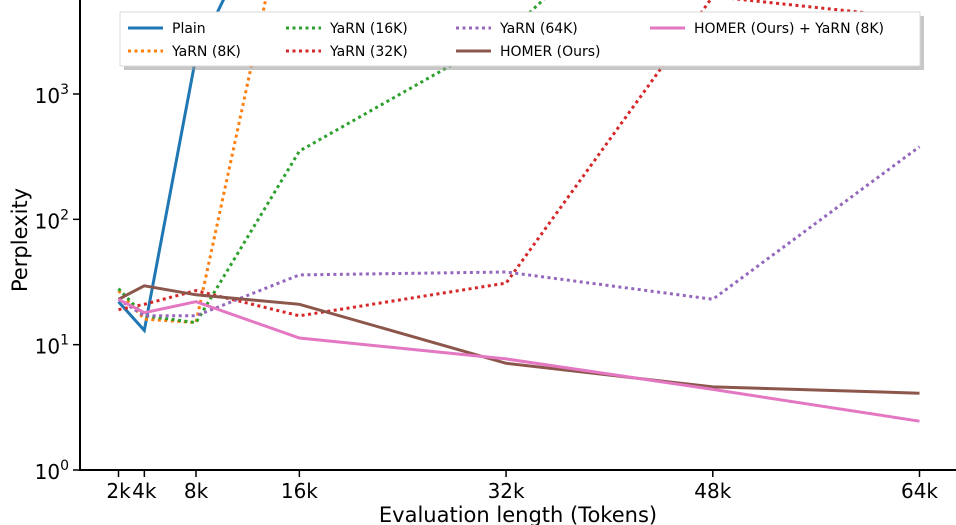 The width and height of the screenshot is (956, 525). I want to click on x-tick-label: 4k, so click(144, 491).